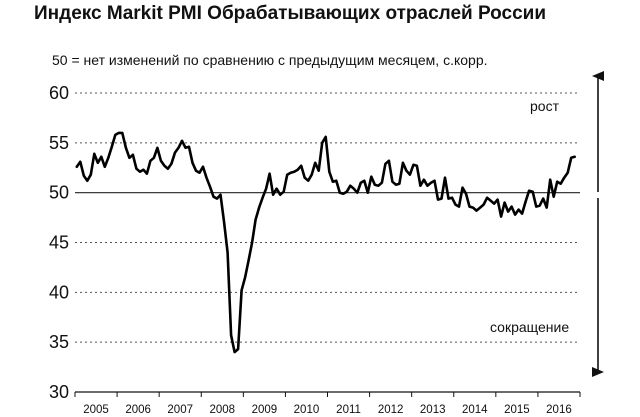 This screenshot has width=640, height=417. What do you see at coordinates (59, 342) in the screenshot?
I see `y-tick-label: 35` at bounding box center [59, 342].